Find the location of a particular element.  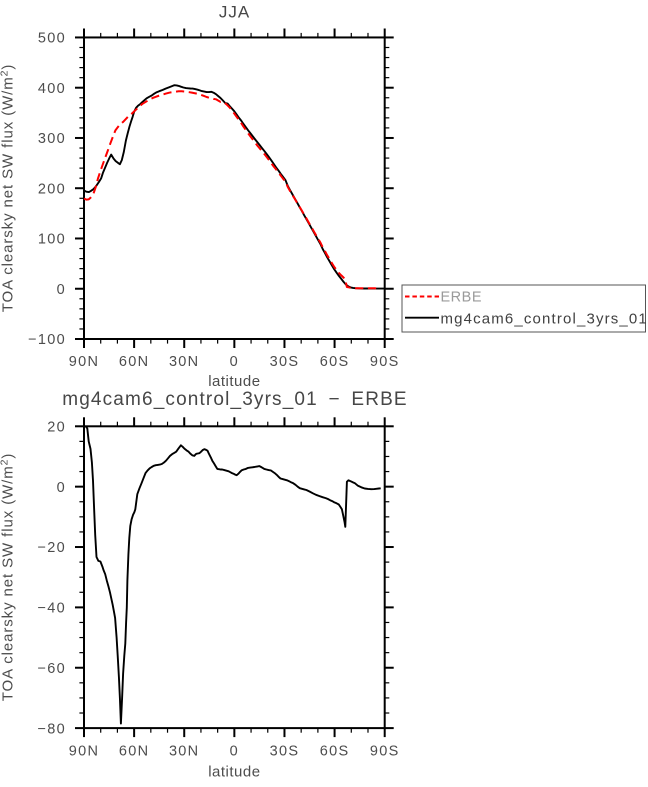

svg-text: 500 is located at coordinates (52, 39).